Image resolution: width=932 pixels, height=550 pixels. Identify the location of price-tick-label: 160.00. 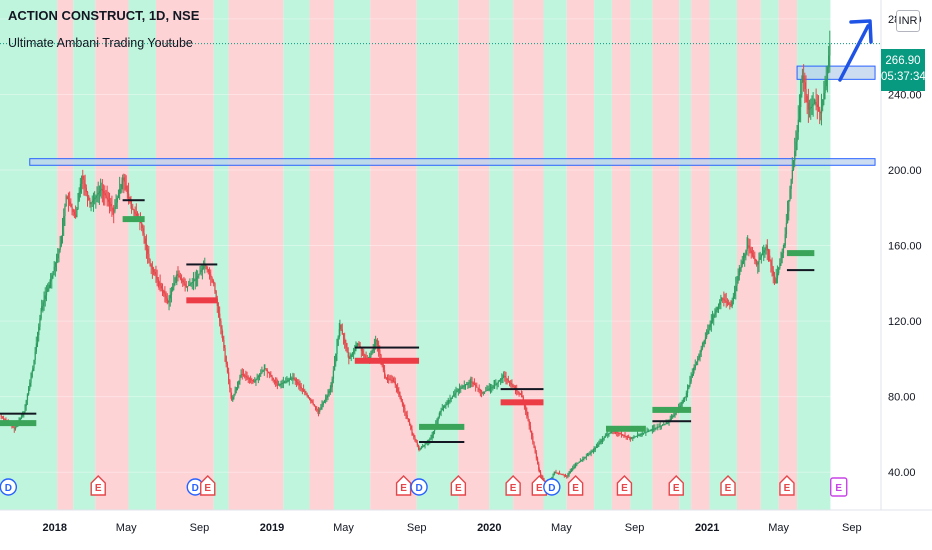
(905, 247).